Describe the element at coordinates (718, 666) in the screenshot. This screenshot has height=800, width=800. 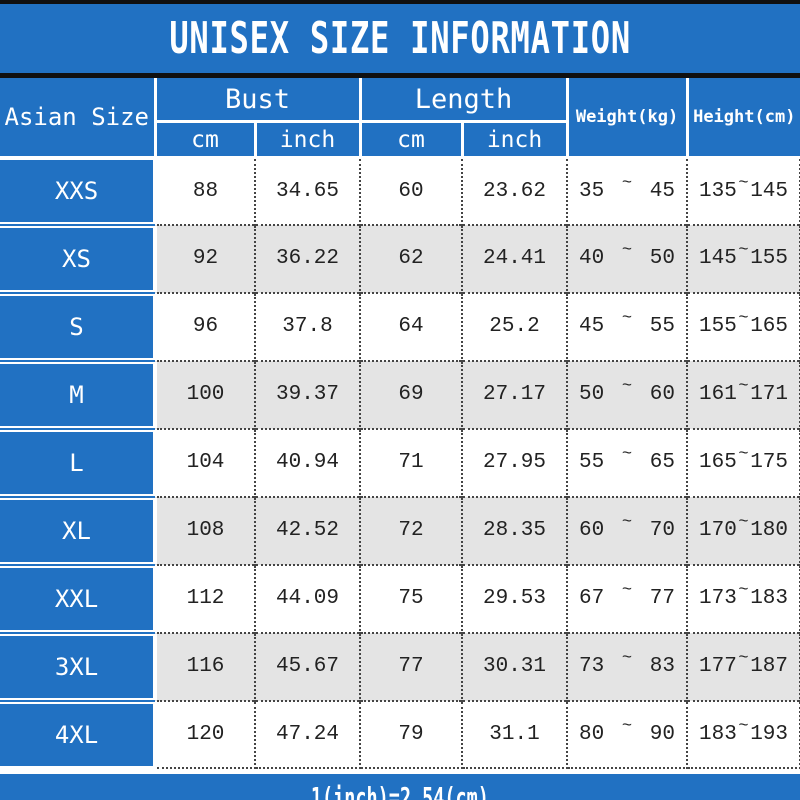
I see `range-min: 177` at that location.